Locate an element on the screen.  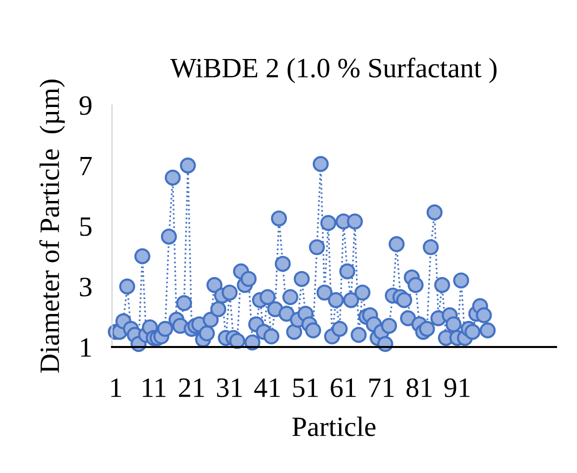
y-tick-label: 5 is located at coordinates (86, 226).